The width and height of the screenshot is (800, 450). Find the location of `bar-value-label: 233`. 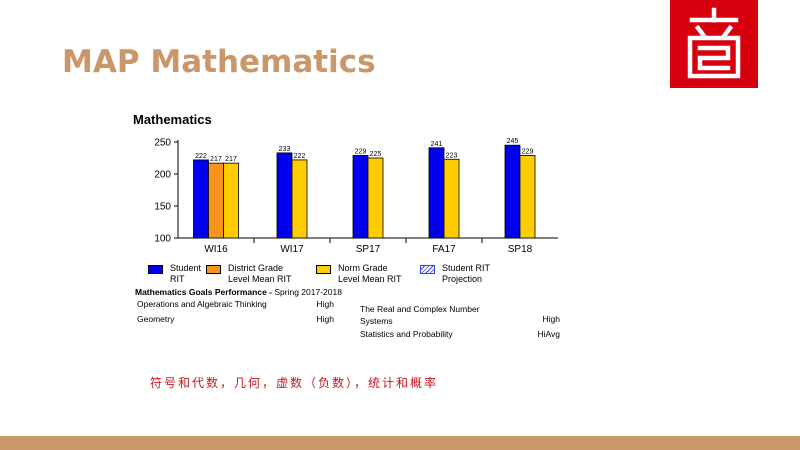

bar-value-label: 233 is located at coordinates (285, 149).